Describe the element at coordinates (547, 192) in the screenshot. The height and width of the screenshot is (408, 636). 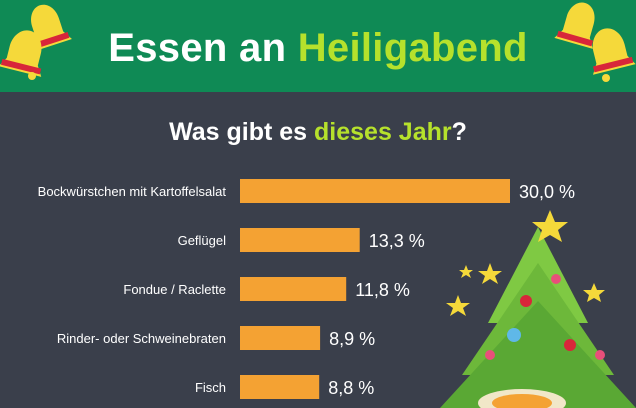
I see `value-label: 30,0 %` at that location.